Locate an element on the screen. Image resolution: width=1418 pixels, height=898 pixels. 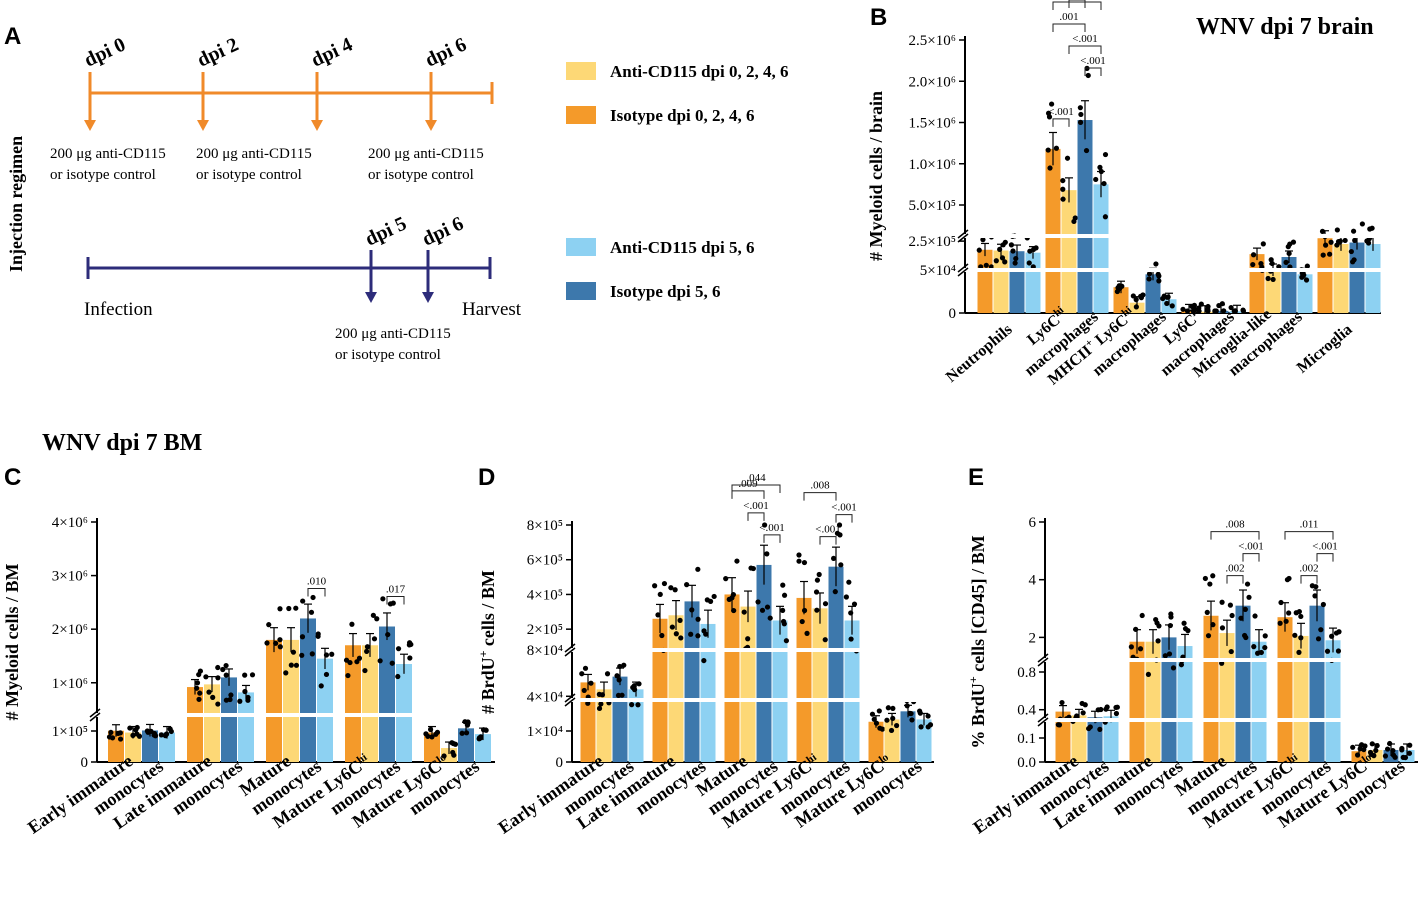
axis-break-mark is located at coordinates (1043, 722).